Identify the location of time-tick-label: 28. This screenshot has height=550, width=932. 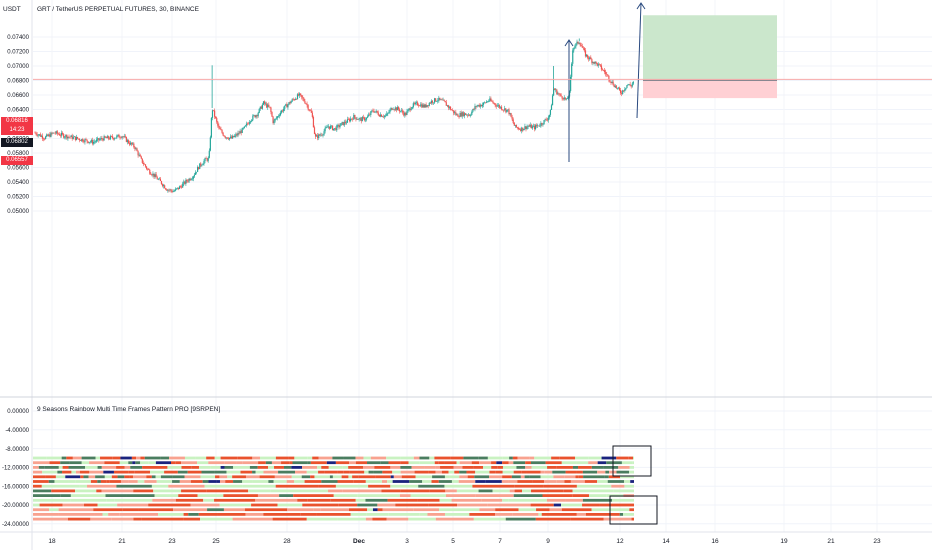
(287, 541).